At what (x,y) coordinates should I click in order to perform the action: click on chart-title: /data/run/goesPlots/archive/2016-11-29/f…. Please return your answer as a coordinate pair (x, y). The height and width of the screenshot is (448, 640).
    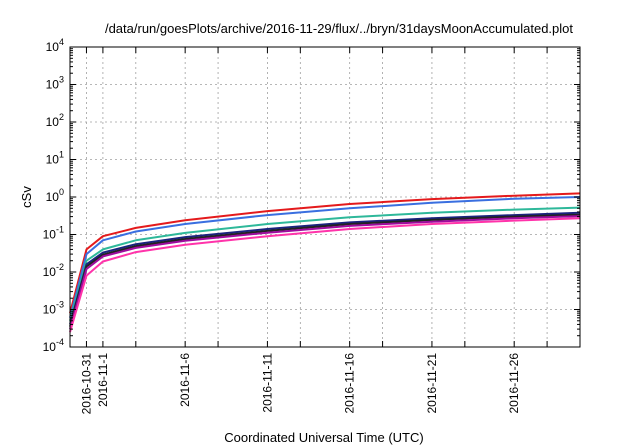
    Looking at the image, I should click on (339, 28).